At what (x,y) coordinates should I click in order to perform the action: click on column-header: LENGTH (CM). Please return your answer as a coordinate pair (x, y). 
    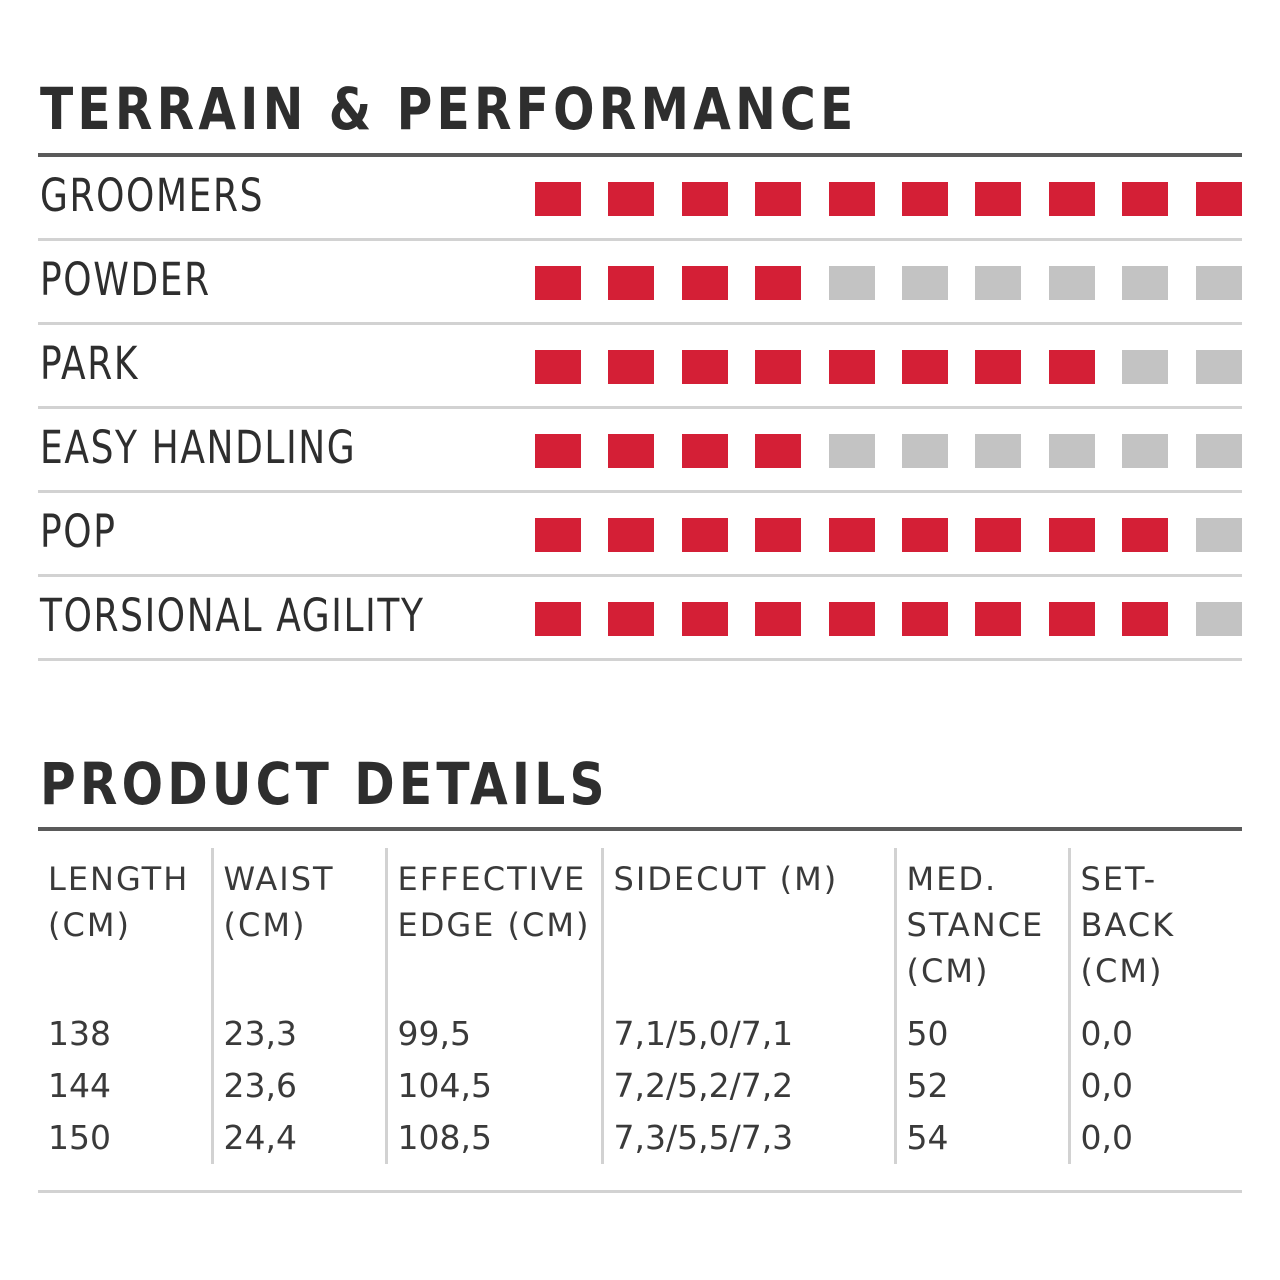
    Looking at the image, I should click on (125, 928).